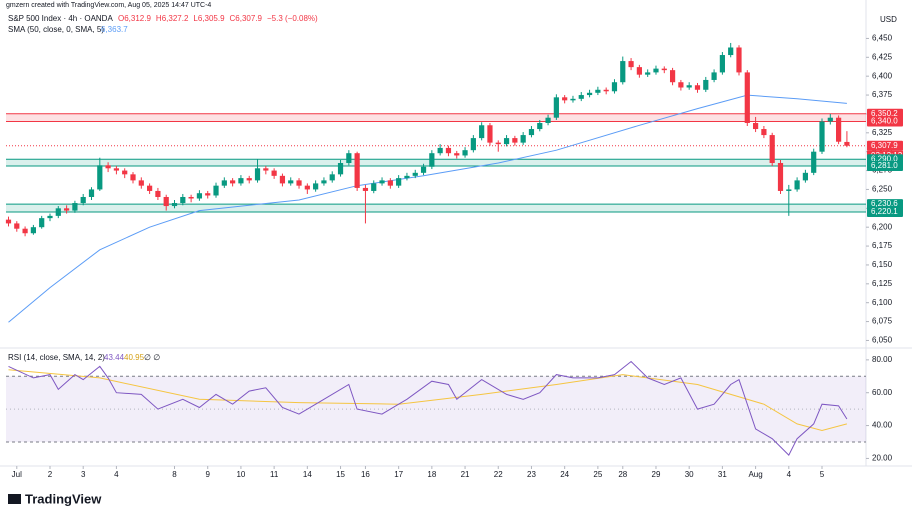 Image resolution: width=912 pixels, height=518 pixels. Describe the element at coordinates (882, 302) in the screenshot. I see `y-tick-label: 6,100` at that location.